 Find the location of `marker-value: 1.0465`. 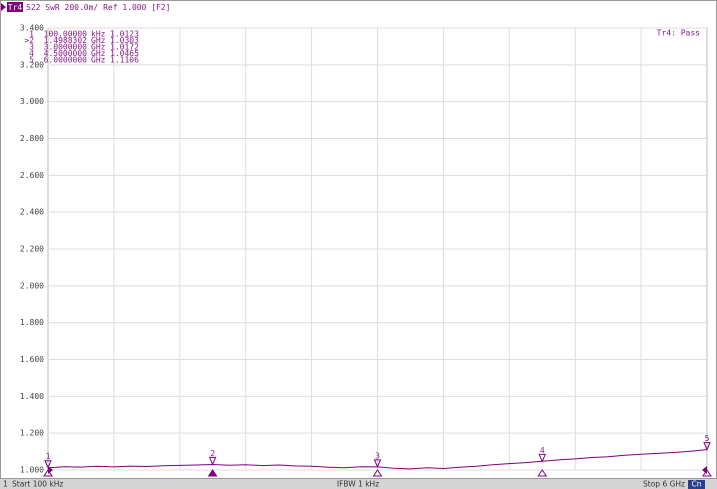

marker-value: 1.0465 is located at coordinates (124, 53).